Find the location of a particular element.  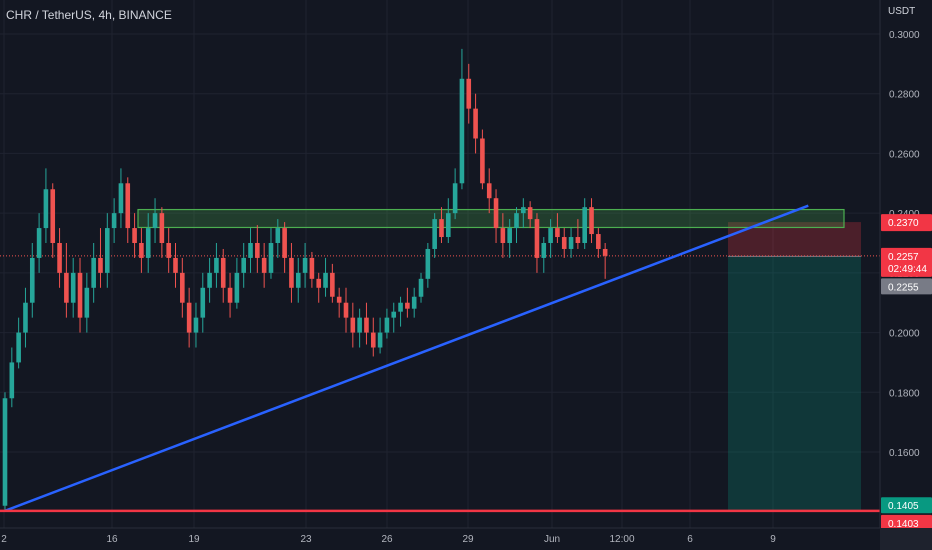

stop-price-badge-bg is located at coordinates (906, 505).